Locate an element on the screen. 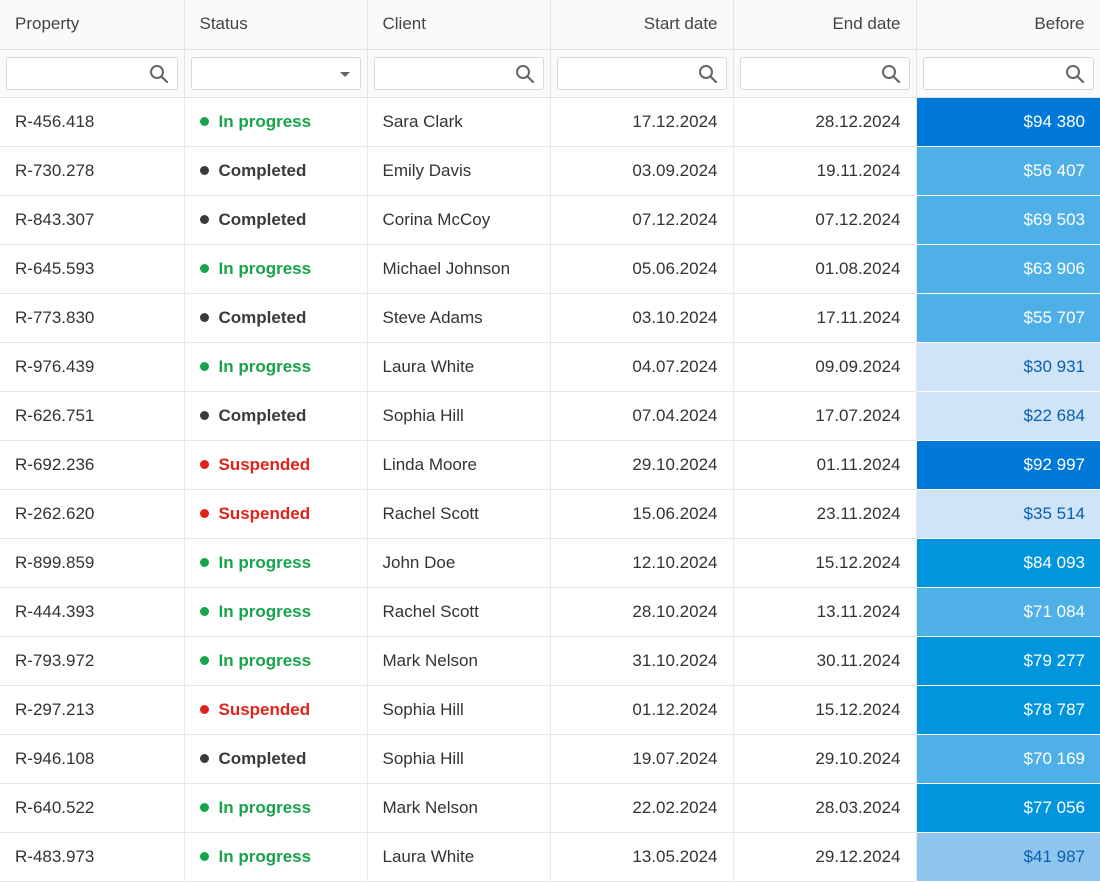 The height and width of the screenshot is (882, 1100). filter-cell-status is located at coordinates (276, 73).